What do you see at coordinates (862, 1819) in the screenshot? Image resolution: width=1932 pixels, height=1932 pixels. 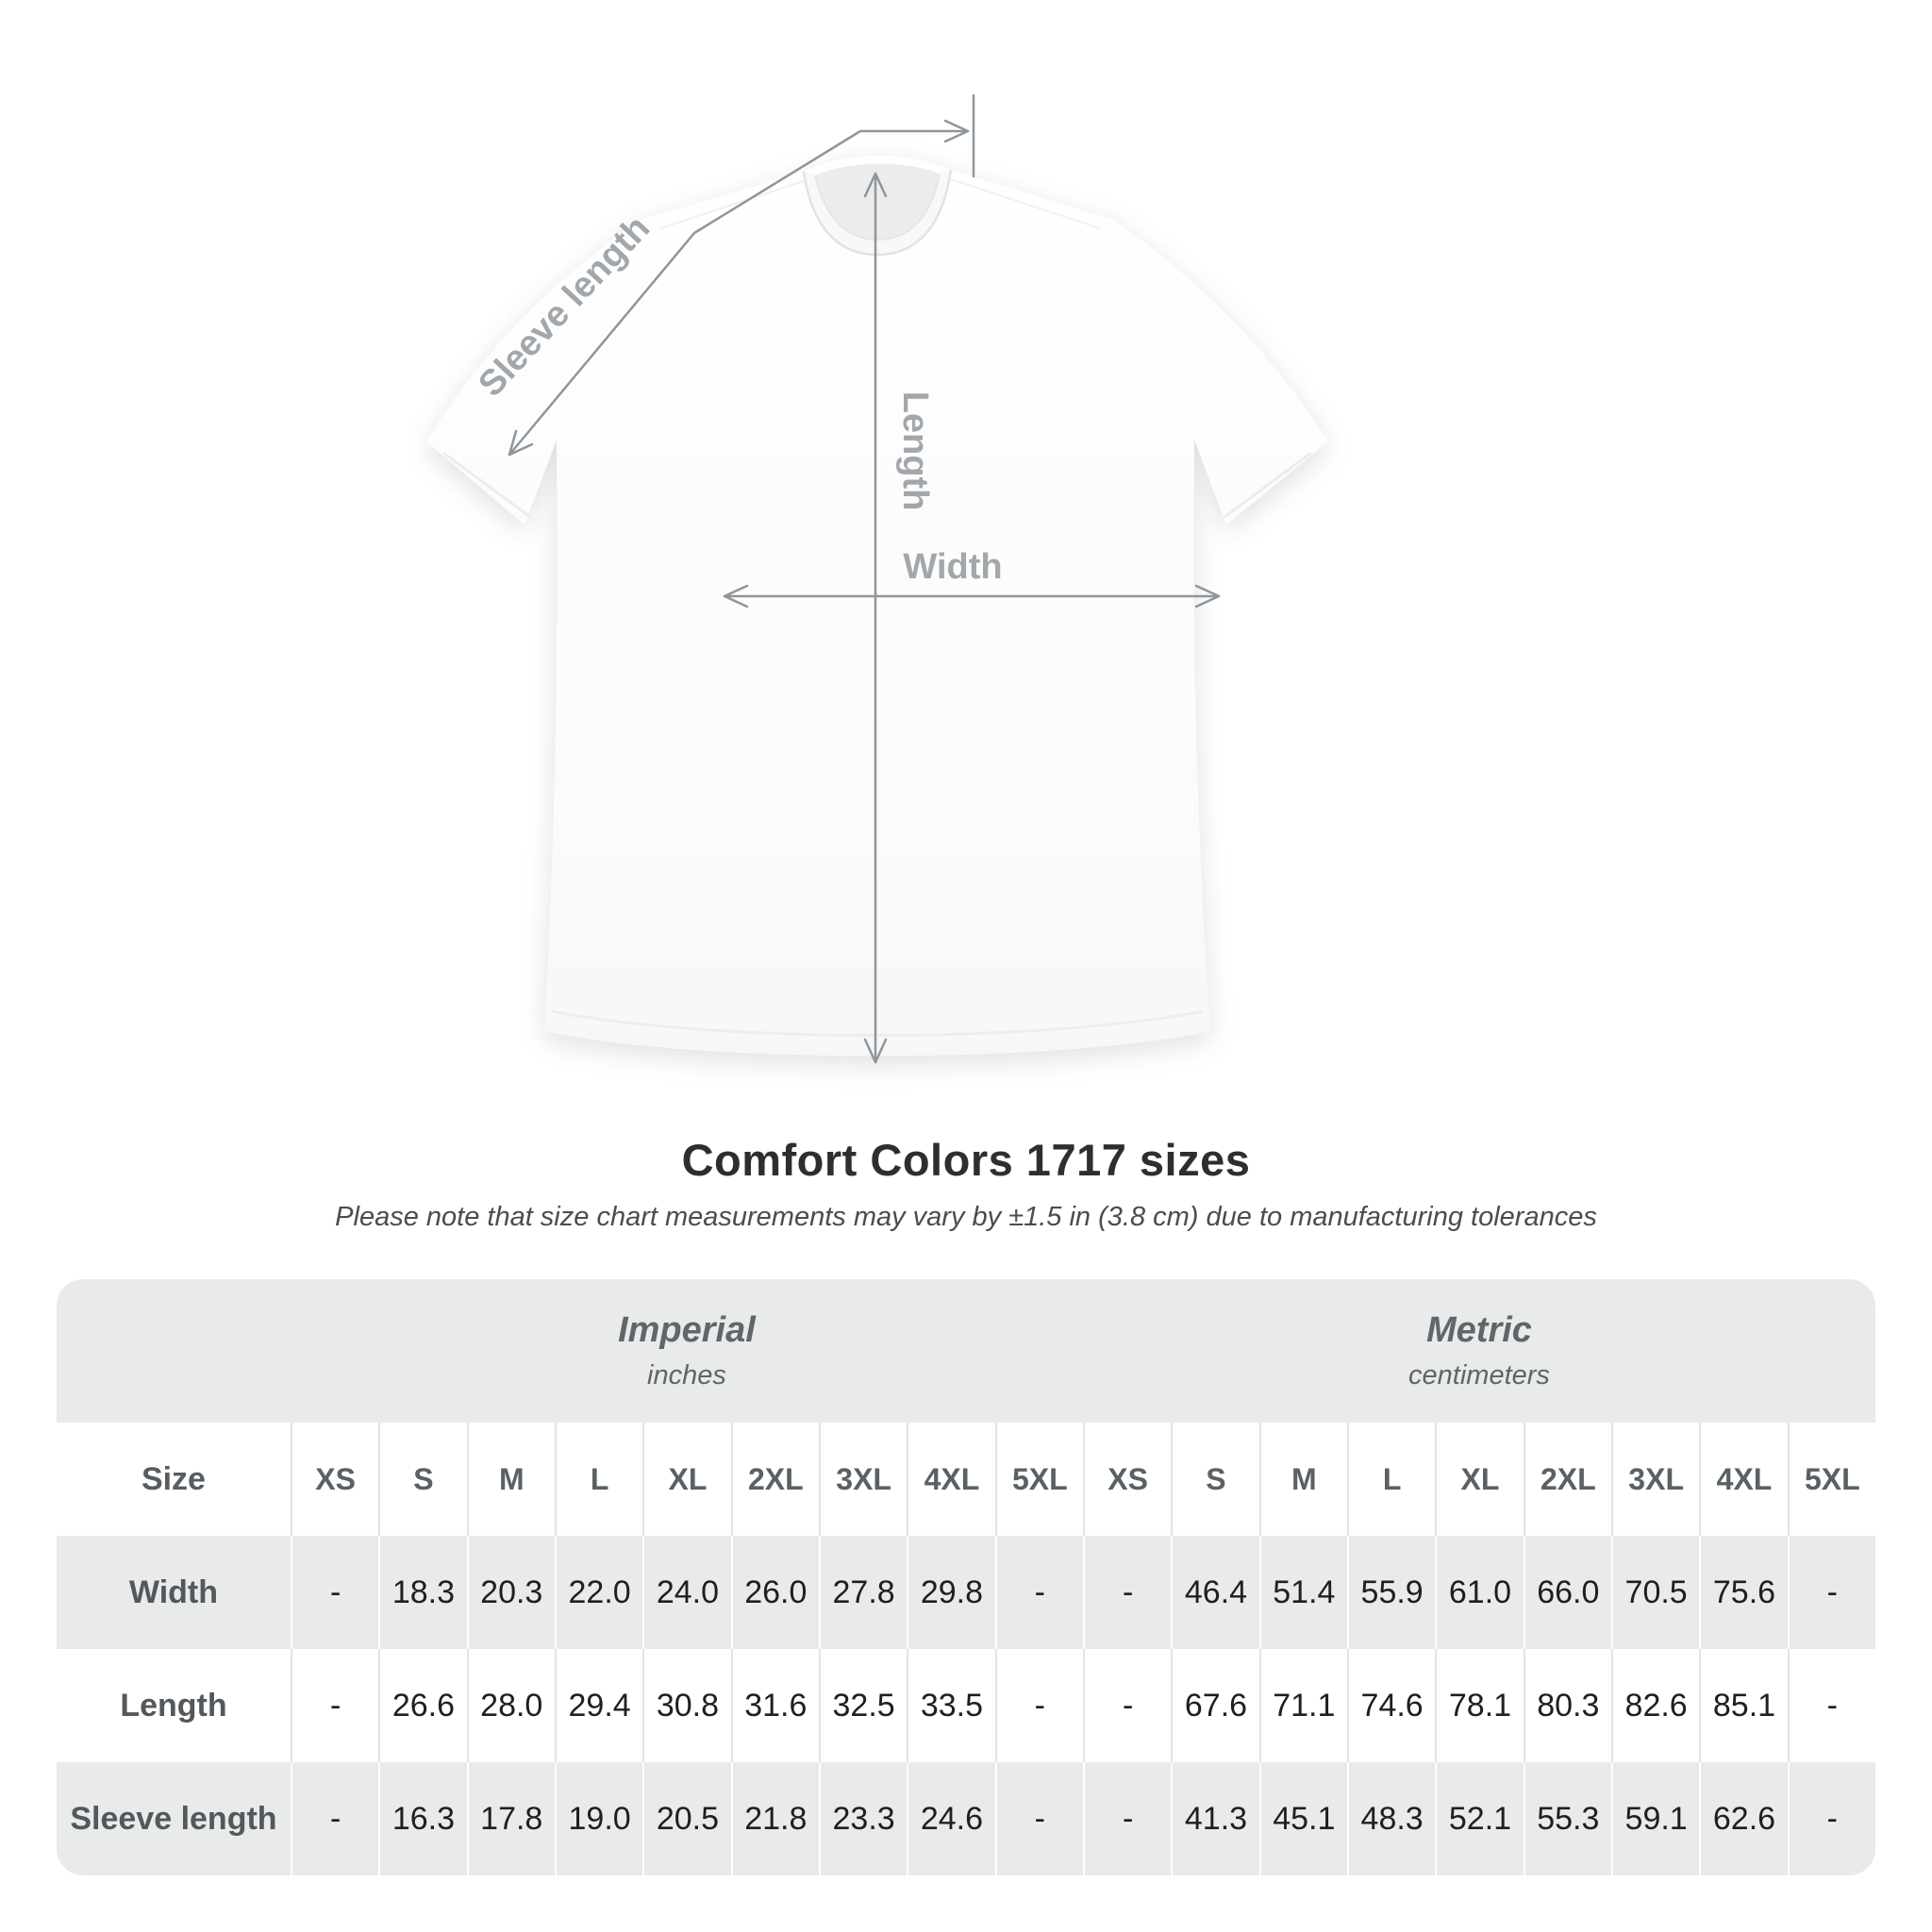 I see `value-cell: 23.3` at bounding box center [862, 1819].